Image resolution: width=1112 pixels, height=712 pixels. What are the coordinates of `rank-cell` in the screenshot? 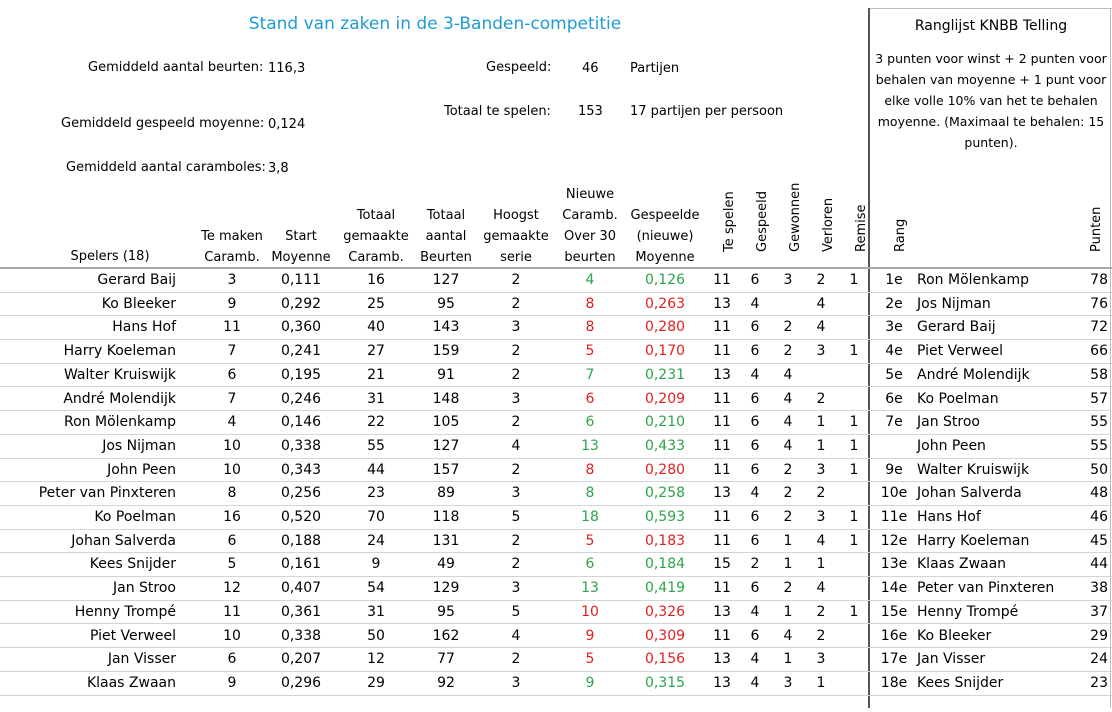 It's located at (894, 446).